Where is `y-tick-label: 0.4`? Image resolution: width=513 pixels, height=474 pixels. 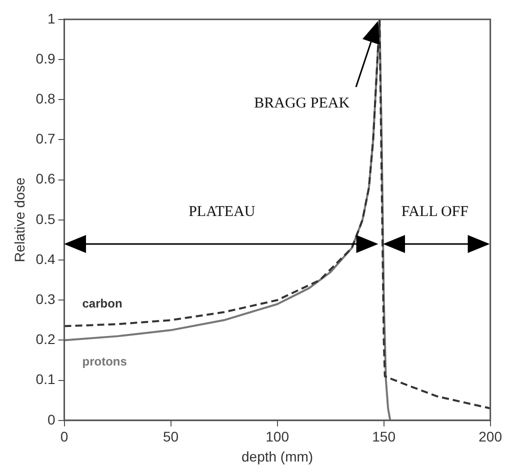 y-tick-label: 0.4 is located at coordinates (46, 258).